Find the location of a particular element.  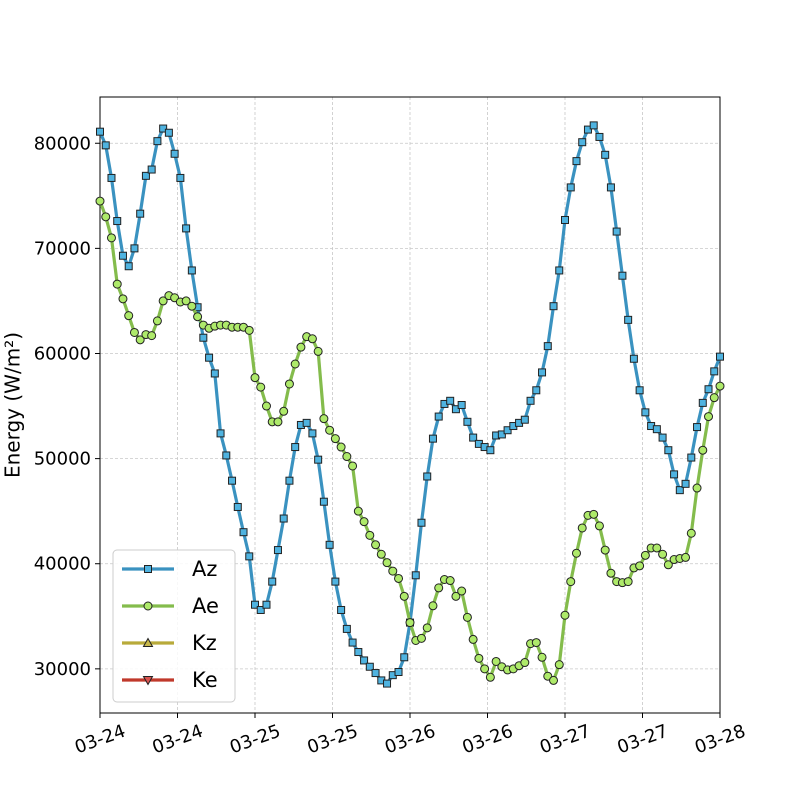

y-axis-label: Energy (W/m²) is located at coordinates (13, 405).